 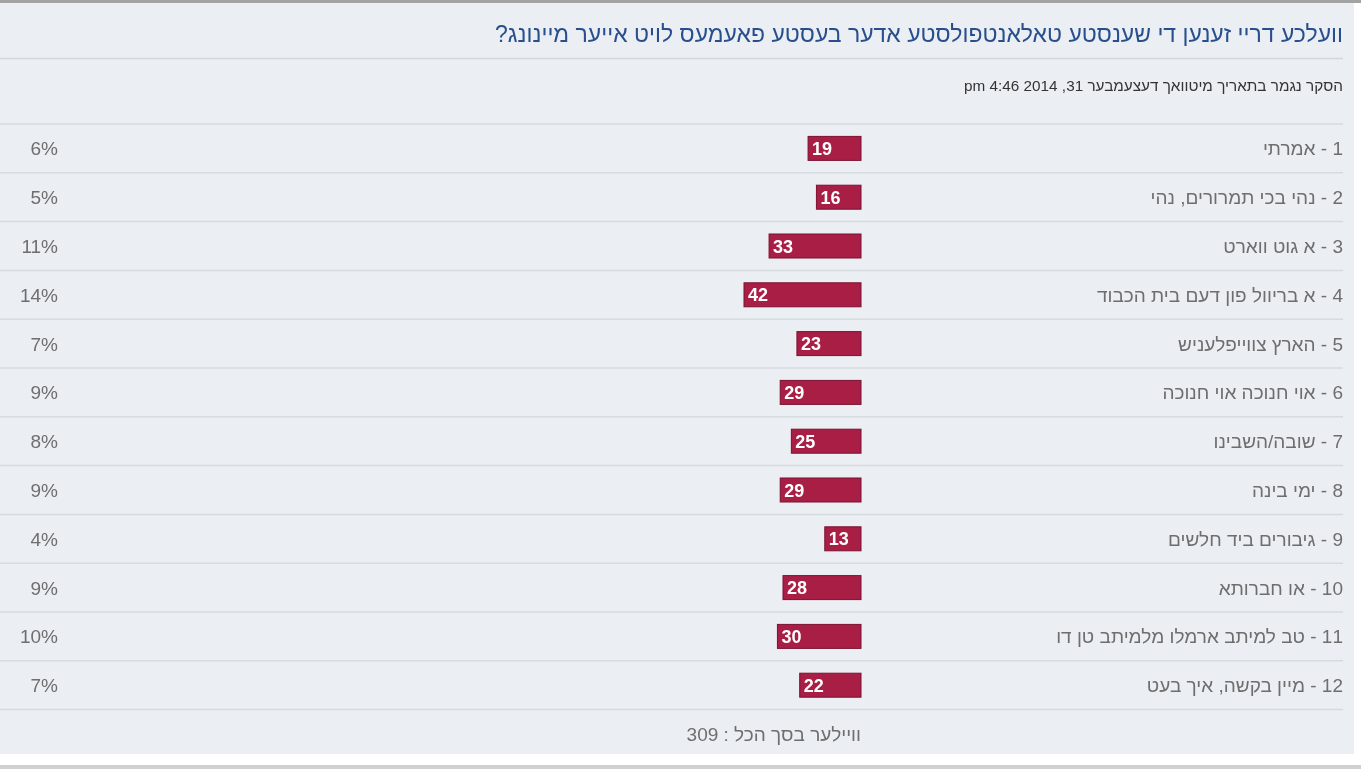 What do you see at coordinates (773, 734) in the screenshot?
I see `annotation: וויילער בסך הכל : 309` at bounding box center [773, 734].